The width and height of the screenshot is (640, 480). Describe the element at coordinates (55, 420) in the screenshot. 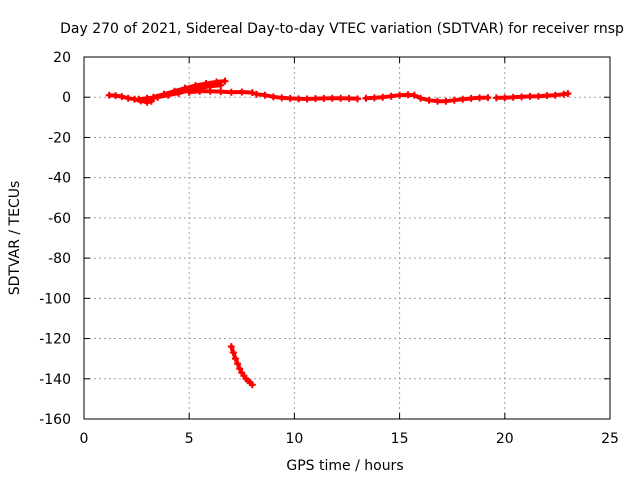

I see `y-tick-label: -160` at that location.